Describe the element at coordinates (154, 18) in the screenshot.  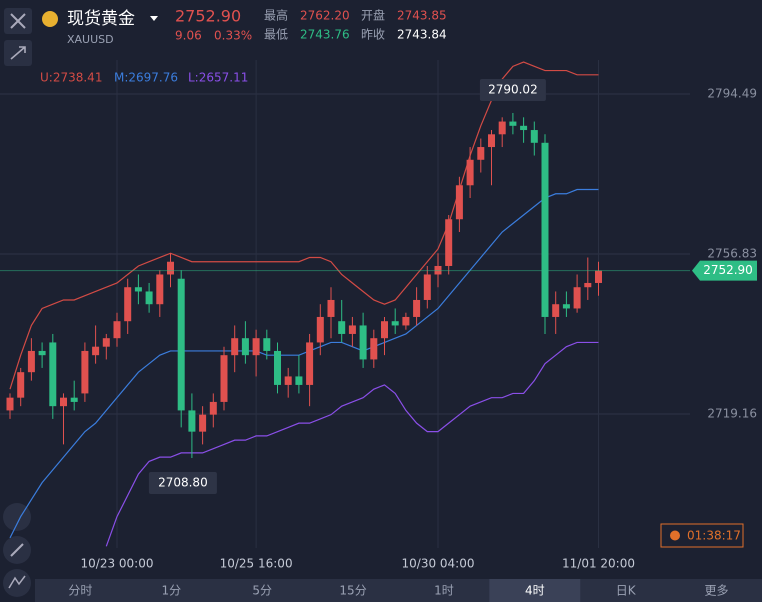
I see `dropdown-arrow` at that location.